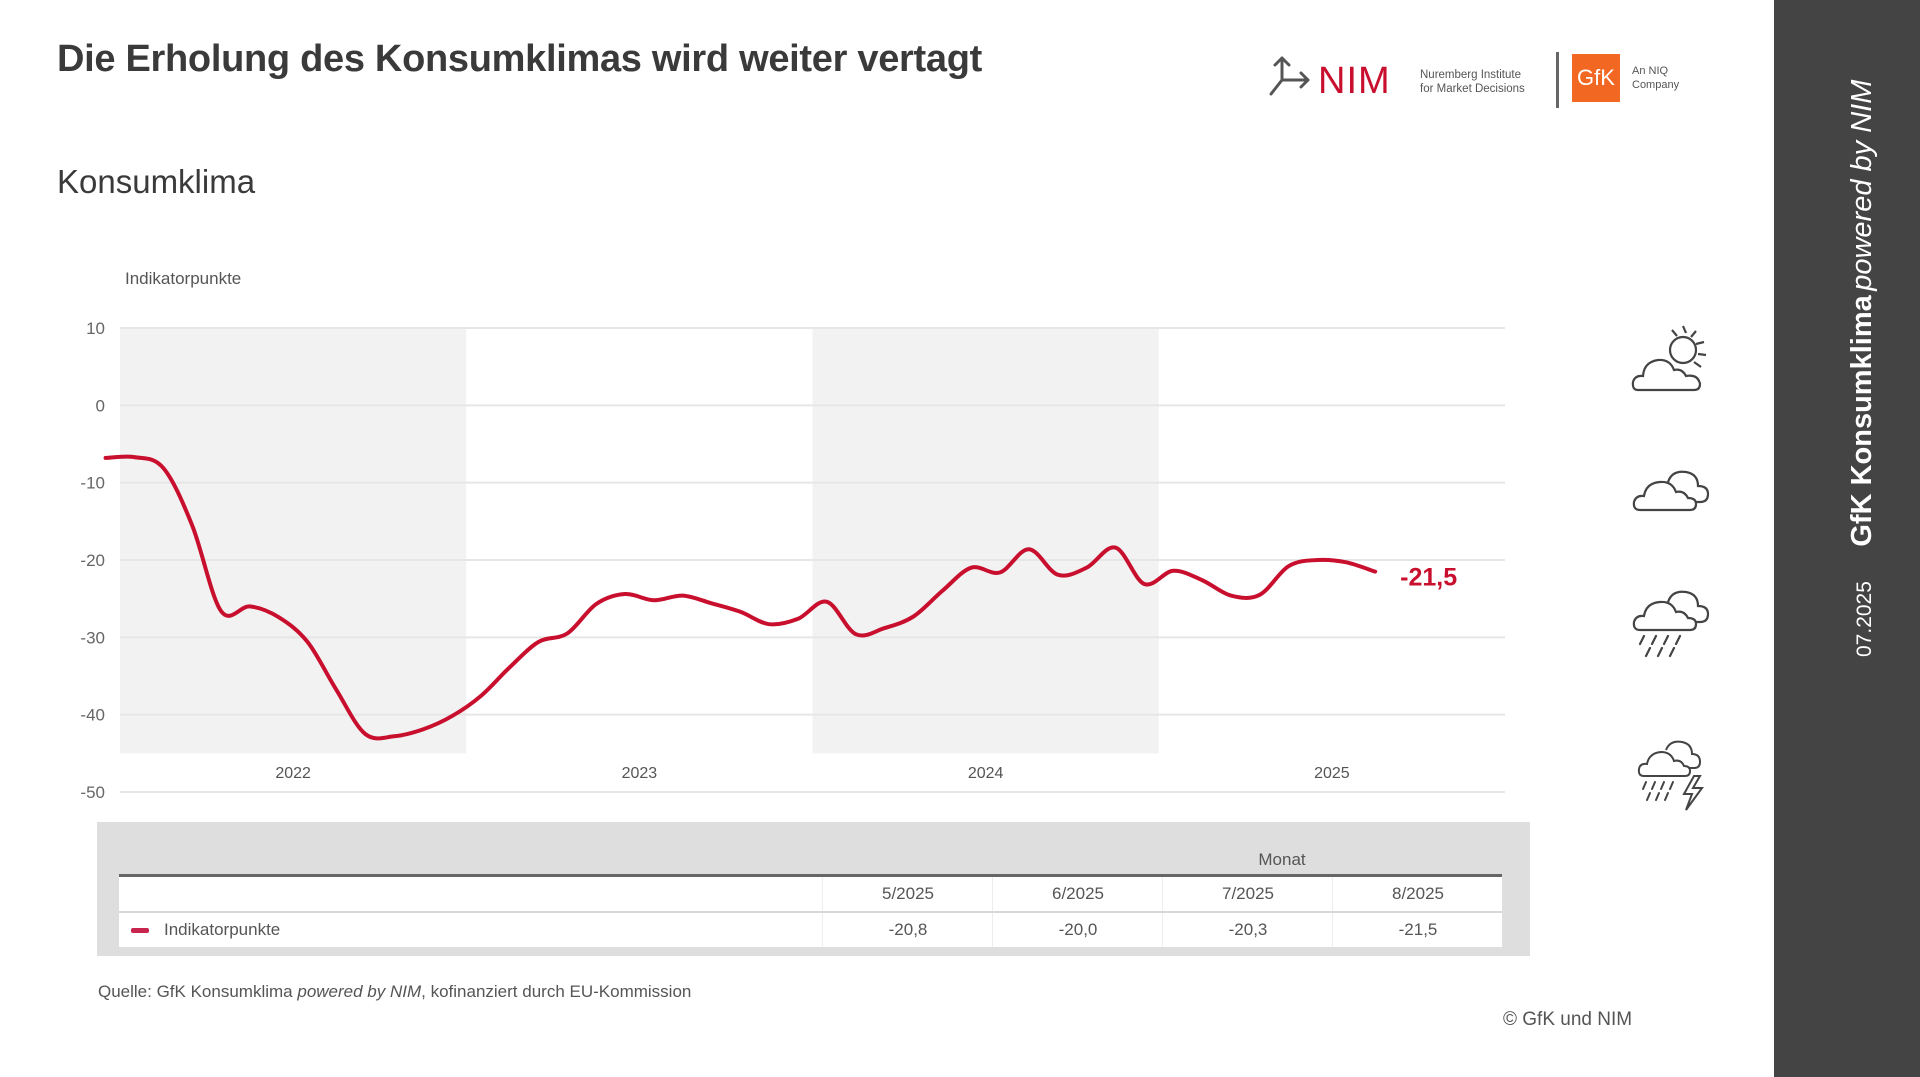 Image resolution: width=1920 pixels, height=1077 pixels. I want to click on nim-subtitle-line1: Nuremberg Institute, so click(1470, 75).